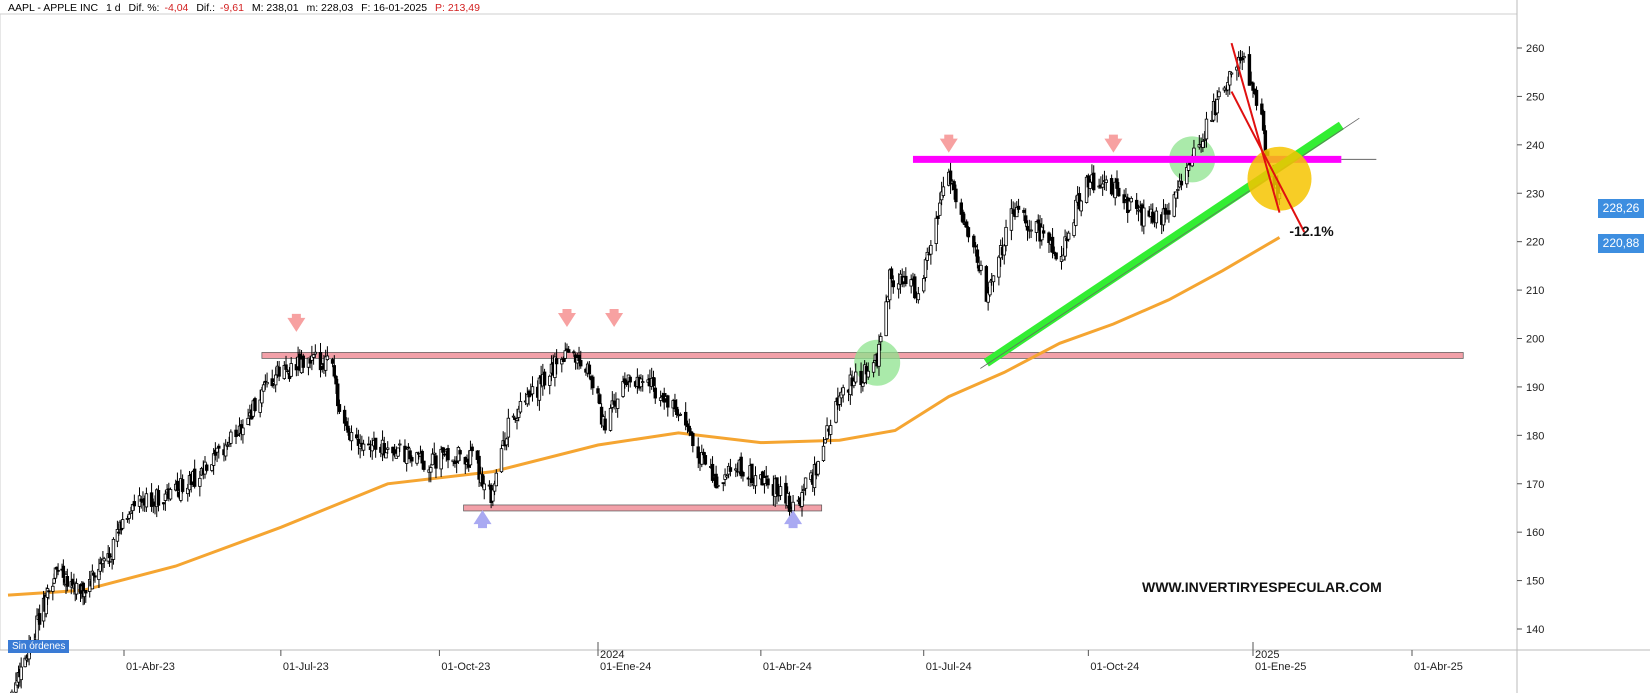 The height and width of the screenshot is (693, 1650). What do you see at coordinates (330, 8) in the screenshot?
I see `min-label: m: 228,03` at bounding box center [330, 8].